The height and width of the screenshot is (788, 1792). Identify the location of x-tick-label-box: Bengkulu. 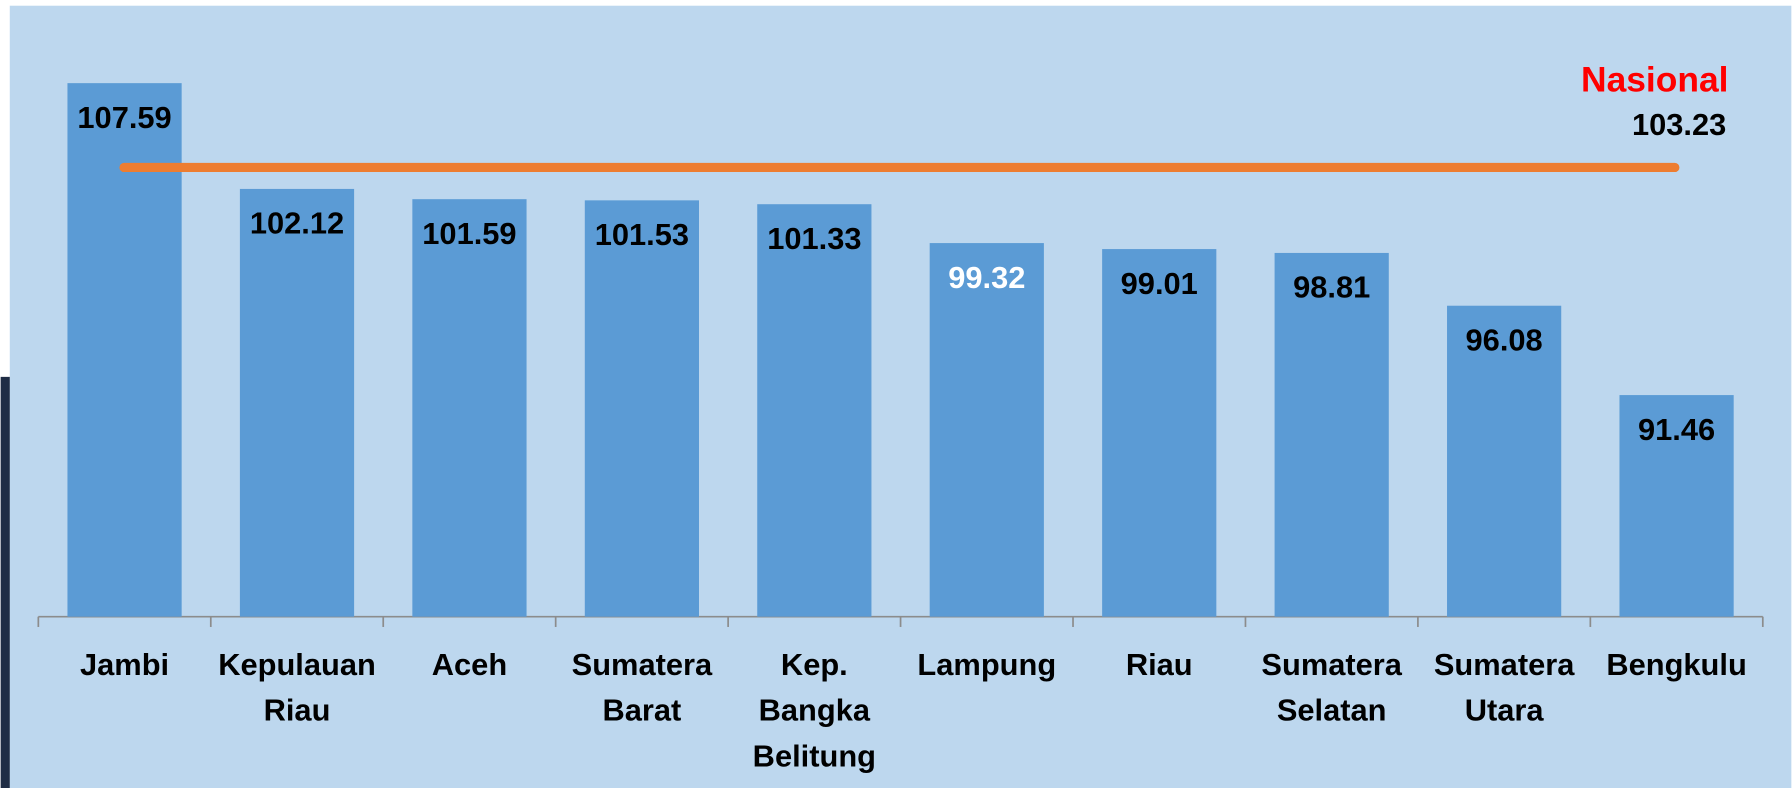
(1676, 664).